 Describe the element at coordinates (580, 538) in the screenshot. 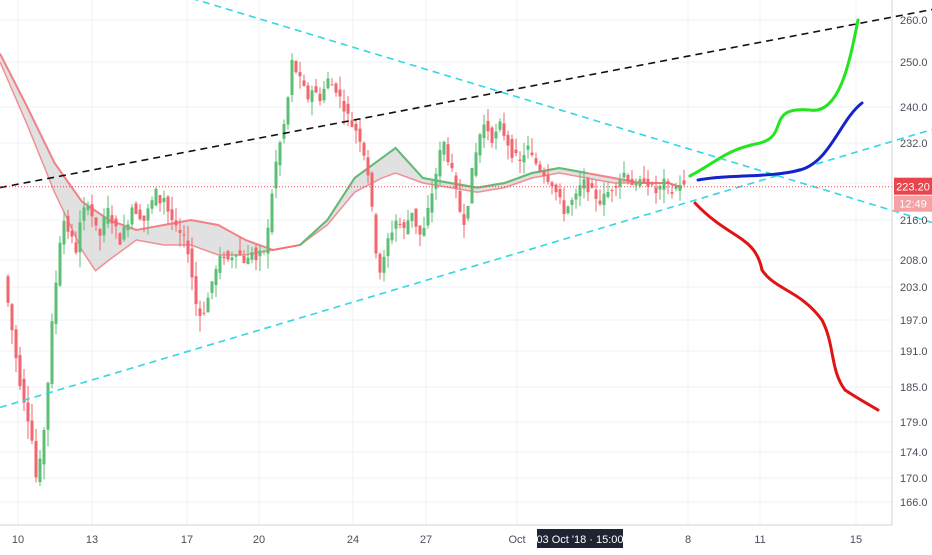

I see `crosshair-time-badge` at that location.